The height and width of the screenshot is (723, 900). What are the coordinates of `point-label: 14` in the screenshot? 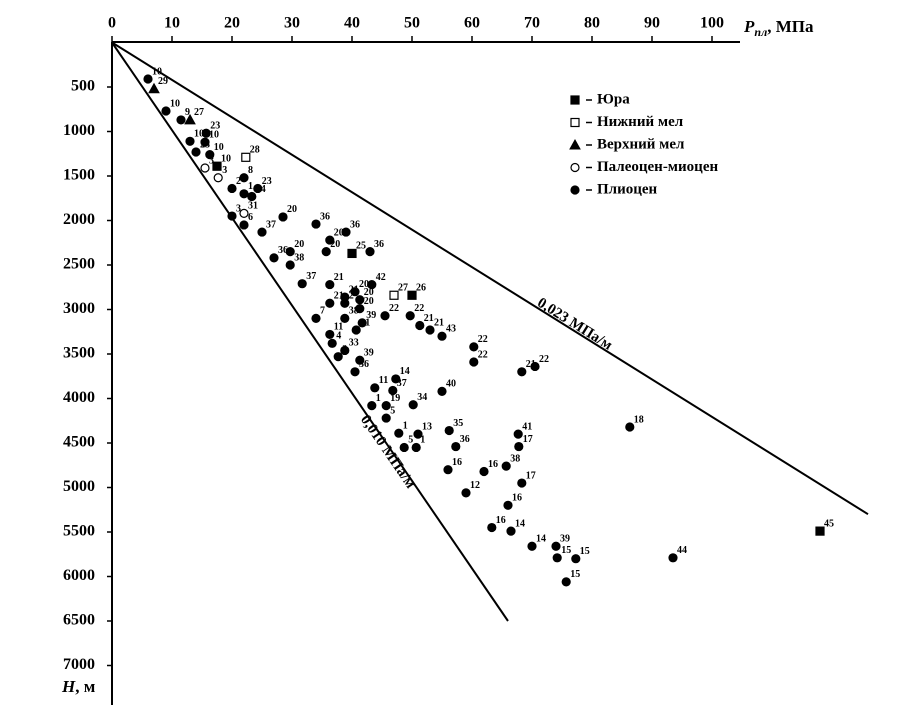 It's located at (520, 523).